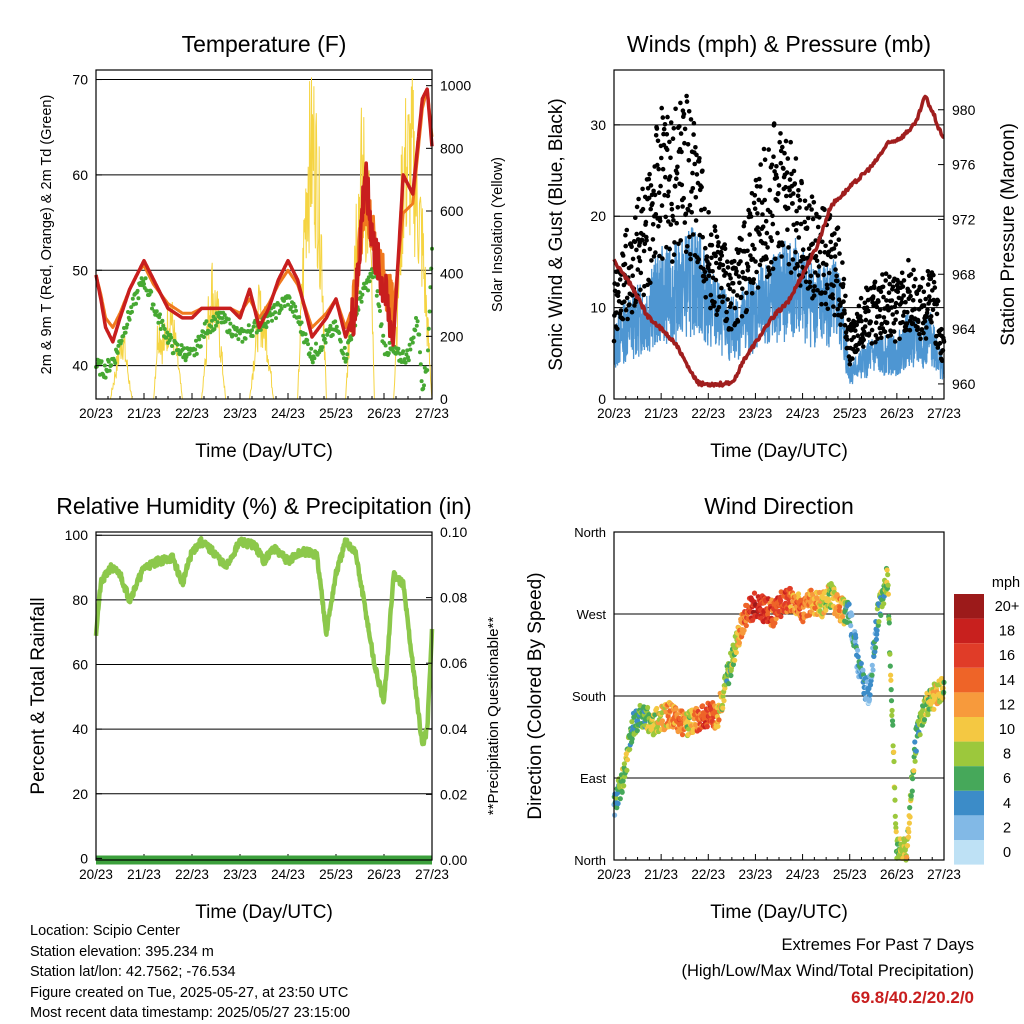 Image resolution: width=1024 pixels, height=1024 pixels. I want to click on colorbar-label: 4, so click(1007, 804).